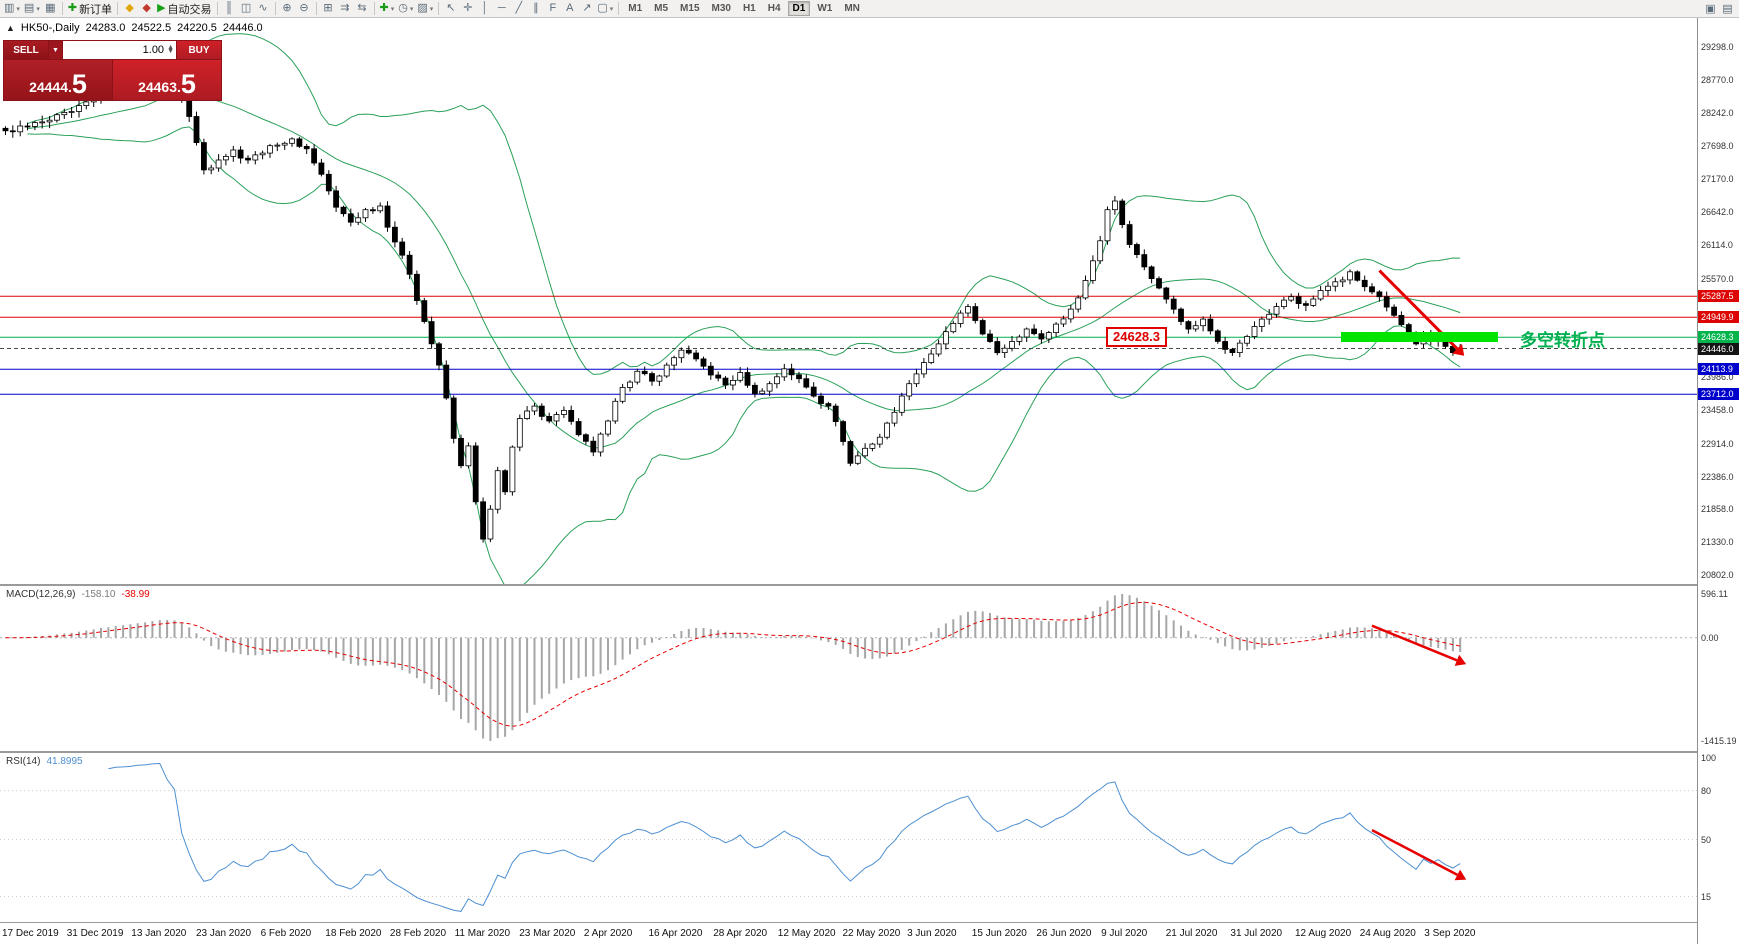  What do you see at coordinates (569, 9) in the screenshot?
I see `toolbar-text-button: A` at bounding box center [569, 9].